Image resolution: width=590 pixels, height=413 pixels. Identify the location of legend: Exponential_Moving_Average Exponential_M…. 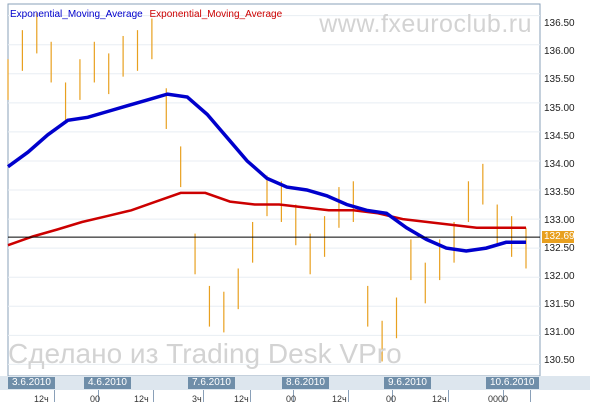
(148, 14).